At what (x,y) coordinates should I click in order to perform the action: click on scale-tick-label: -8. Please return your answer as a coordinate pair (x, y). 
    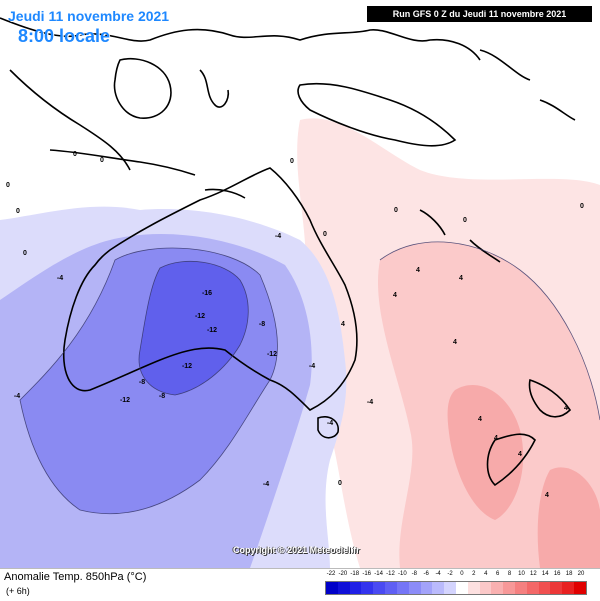
    Looking at the image, I should click on (414, 574).